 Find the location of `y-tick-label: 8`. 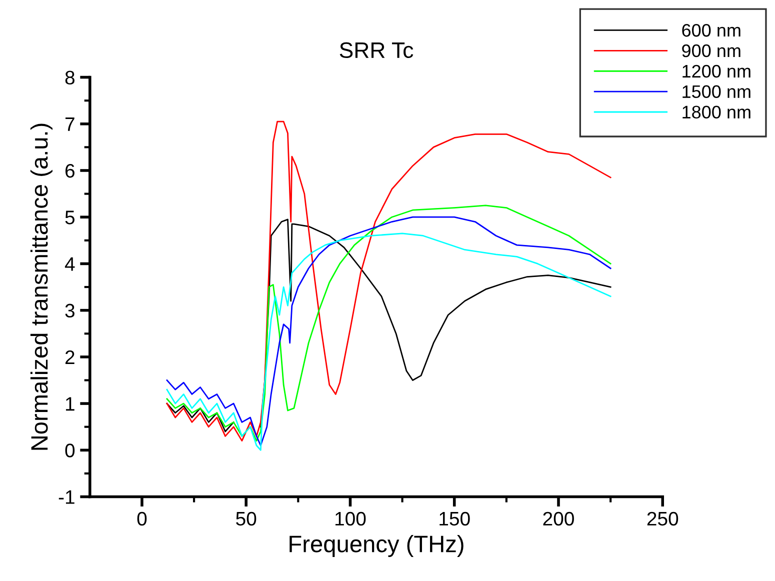

y-tick-label: 8 is located at coordinates (69, 77).